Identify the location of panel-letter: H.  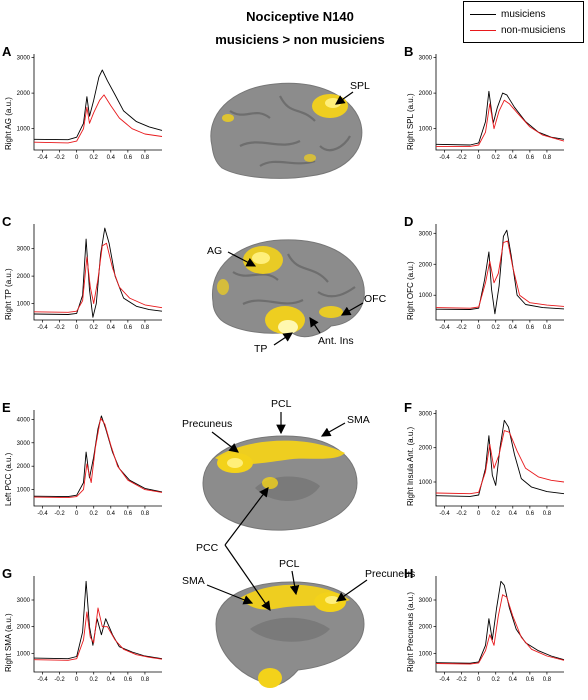
(409, 573).